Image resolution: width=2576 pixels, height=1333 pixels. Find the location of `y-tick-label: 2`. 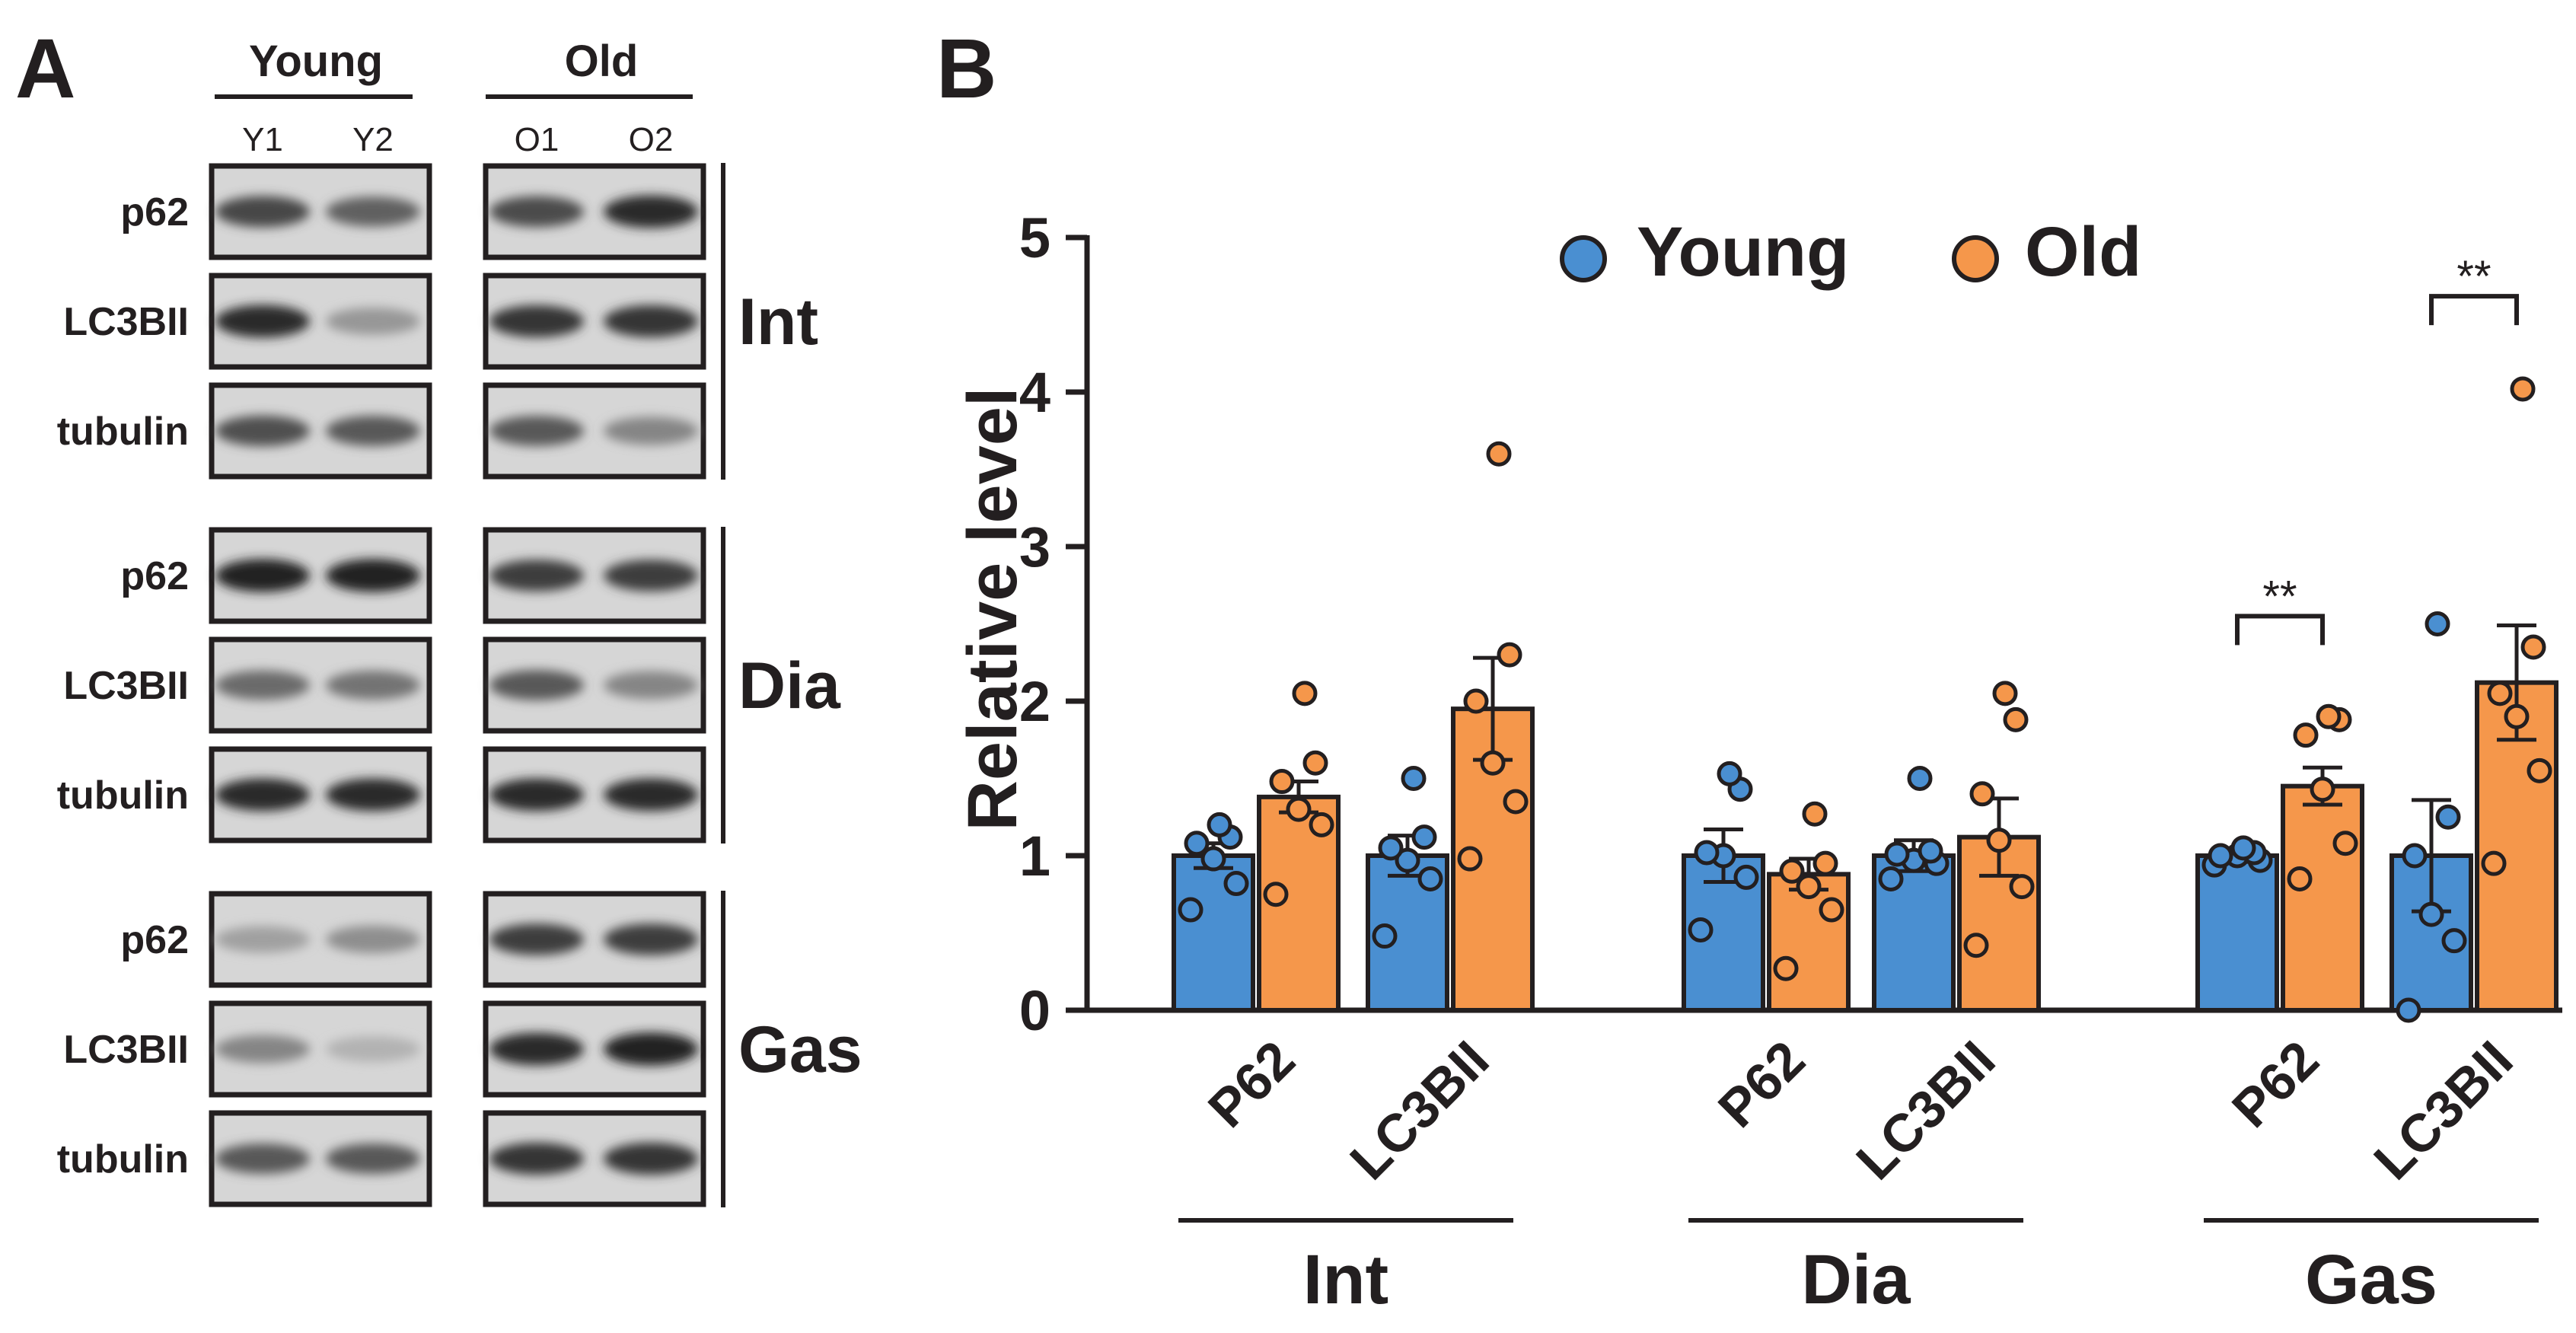

y-tick-label: 2 is located at coordinates (1034, 701).